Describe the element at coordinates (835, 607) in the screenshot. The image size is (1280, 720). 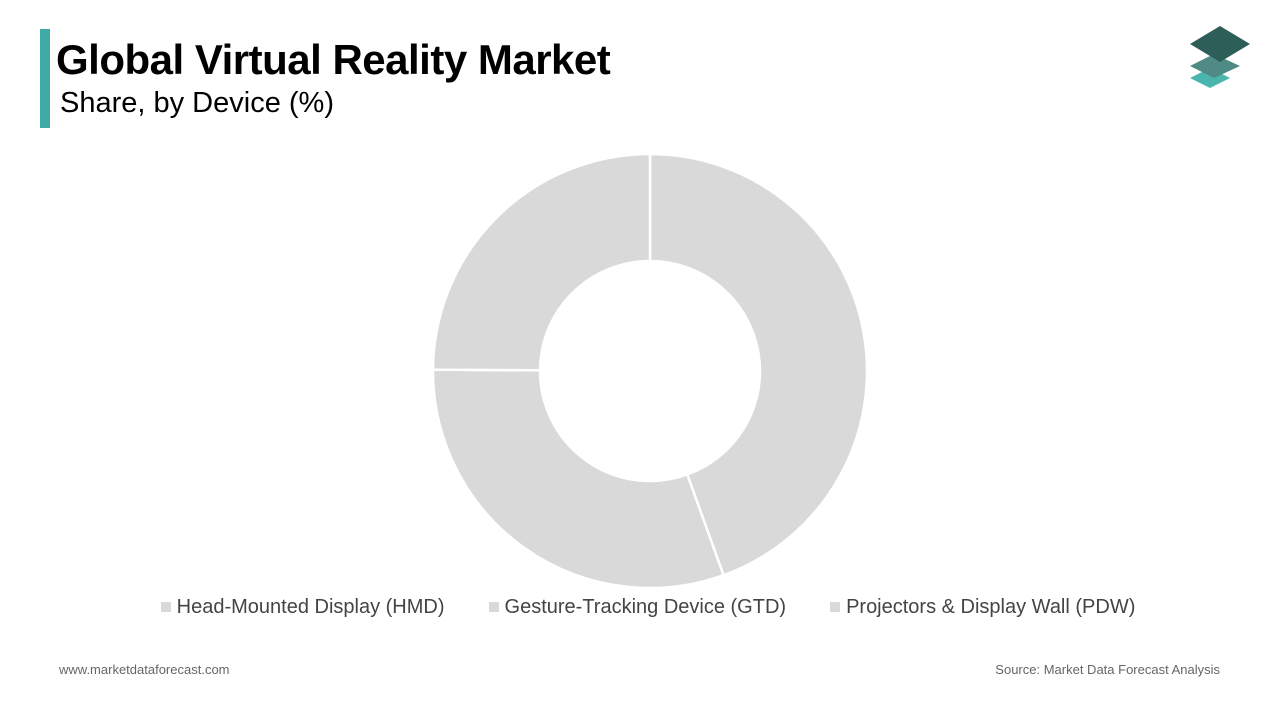
I see `legend-swatch-pdw` at that location.